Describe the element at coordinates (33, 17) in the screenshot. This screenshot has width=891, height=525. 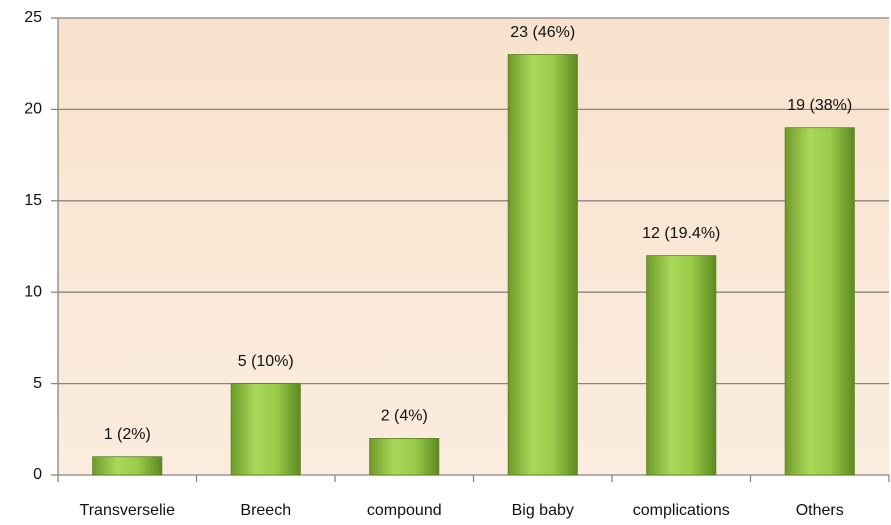
I see `y-tick-label: 25` at that location.